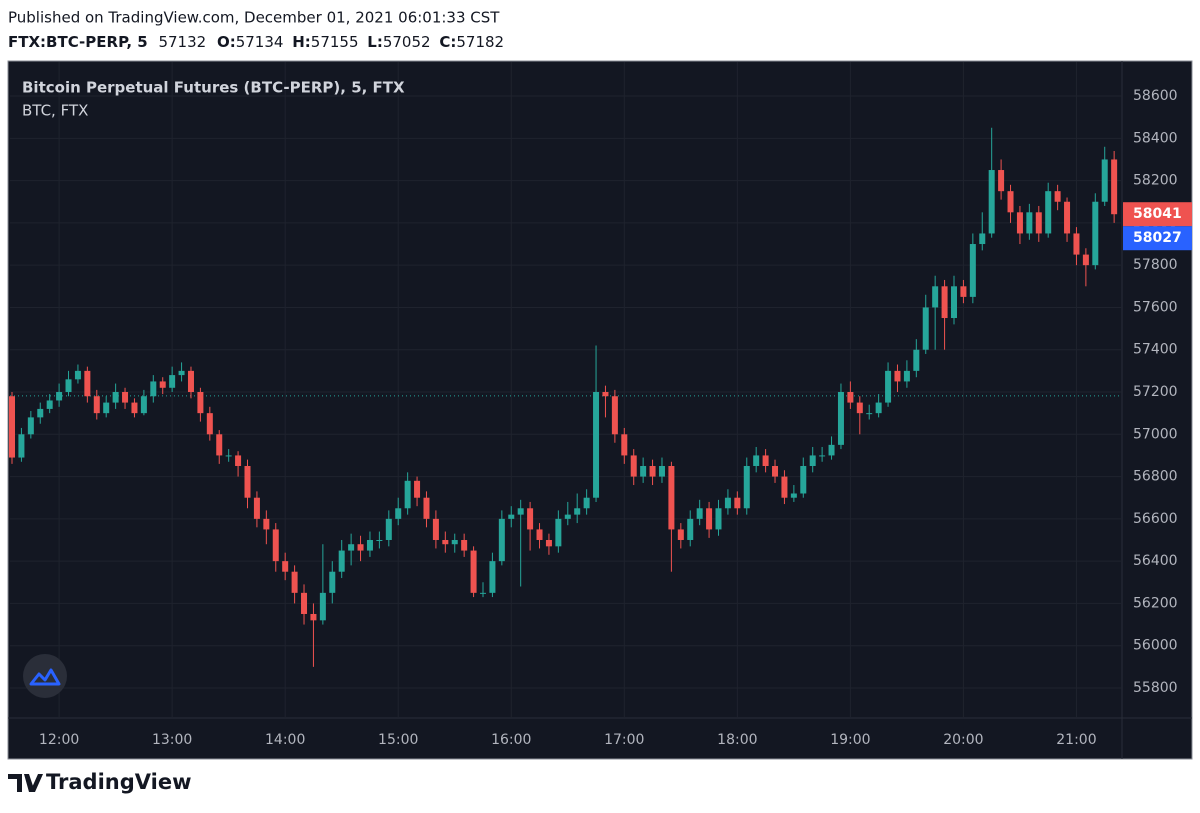 The height and width of the screenshot is (813, 1200). Describe the element at coordinates (1157, 238) in the screenshot. I see `indicator-price-box` at that location.